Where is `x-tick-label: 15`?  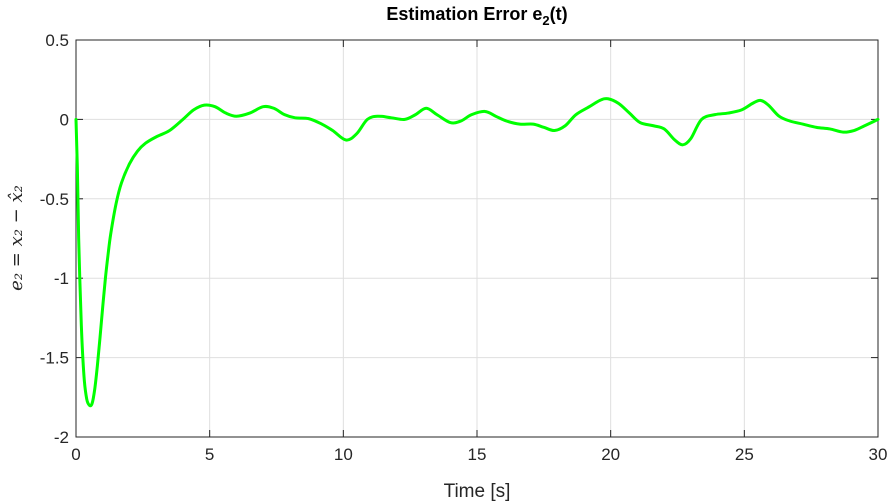
x-tick-label: 15 is located at coordinates (477, 454).